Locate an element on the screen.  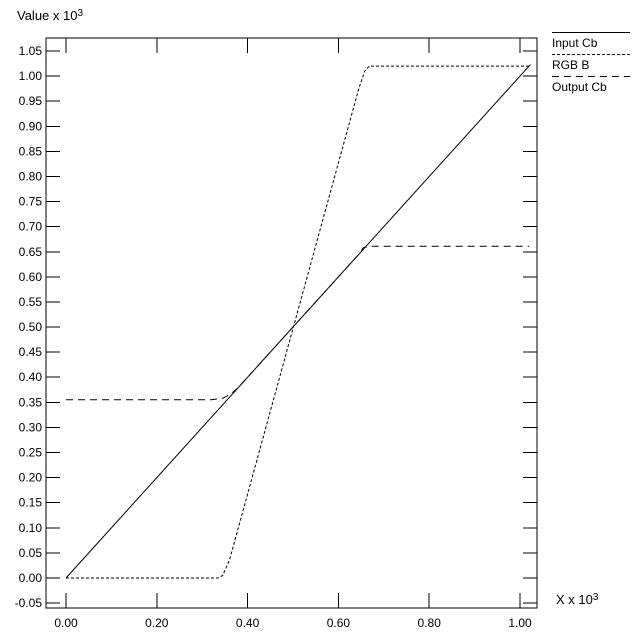
y-tick-label: 0.80 is located at coordinates (31, 176).